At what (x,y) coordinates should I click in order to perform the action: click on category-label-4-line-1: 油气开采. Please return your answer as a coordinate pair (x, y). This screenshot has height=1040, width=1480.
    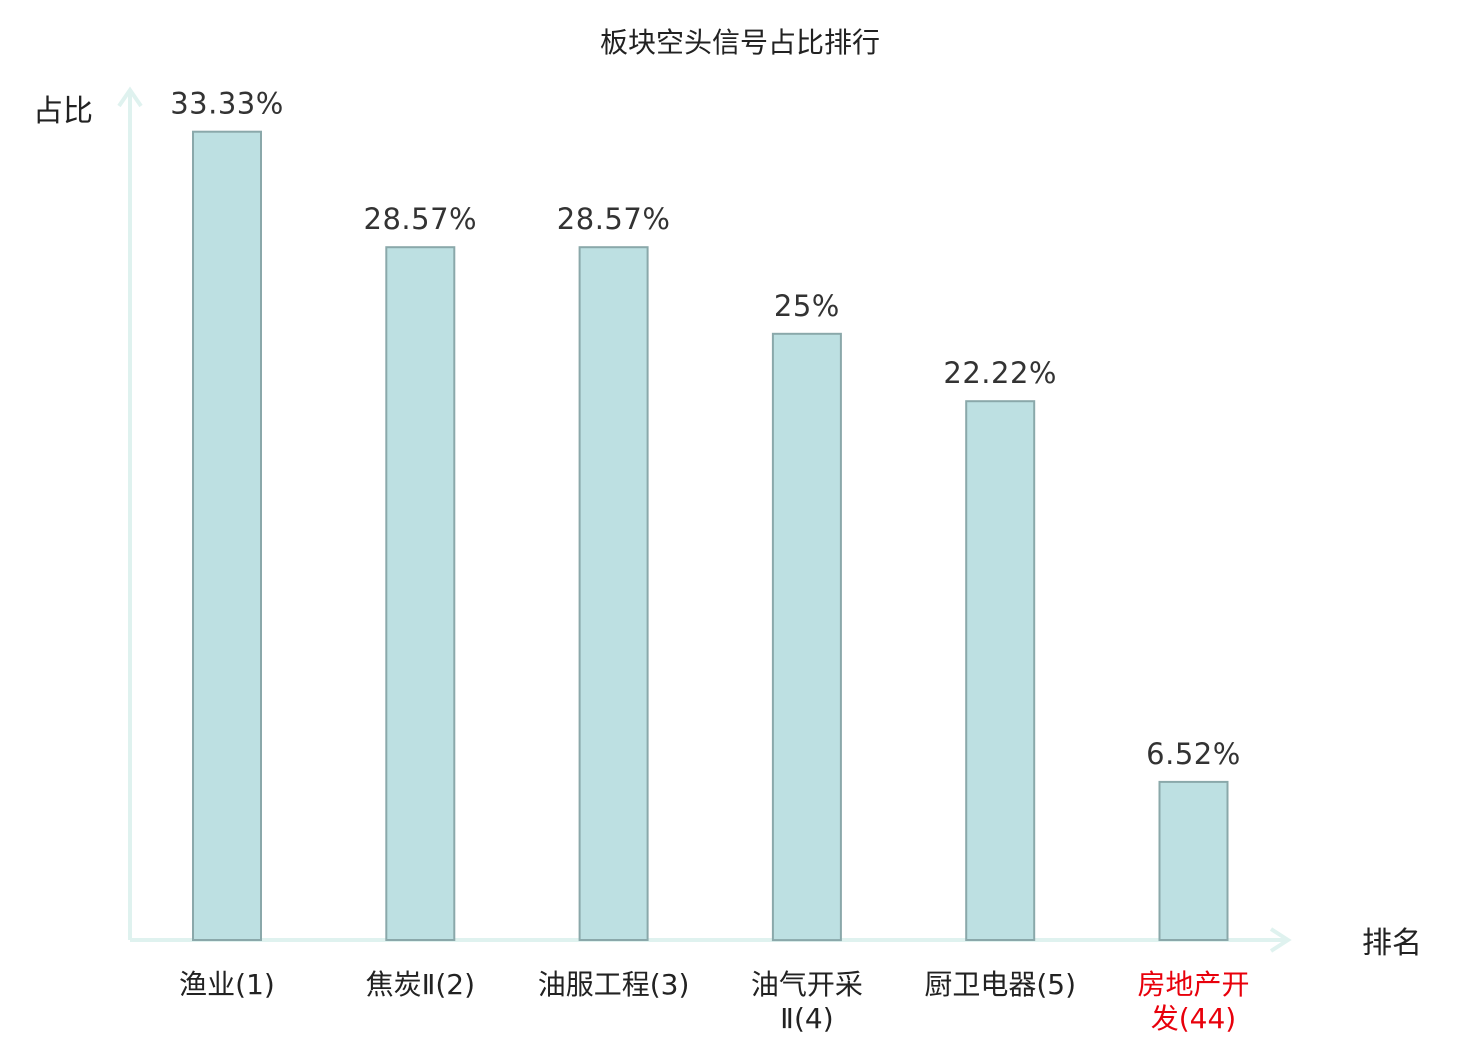
    Looking at the image, I should click on (807, 984).